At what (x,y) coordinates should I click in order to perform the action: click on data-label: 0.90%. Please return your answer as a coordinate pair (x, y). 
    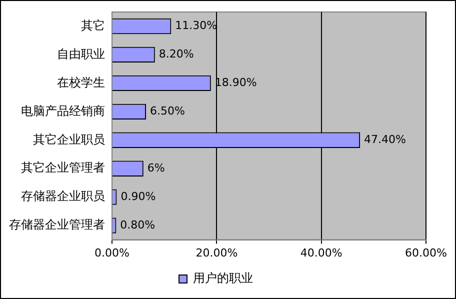
    Looking at the image, I should click on (138, 196).